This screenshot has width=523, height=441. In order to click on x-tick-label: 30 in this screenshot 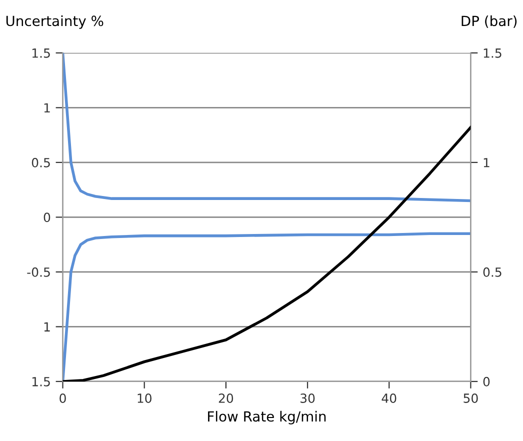, I will do `click(307, 398)`.